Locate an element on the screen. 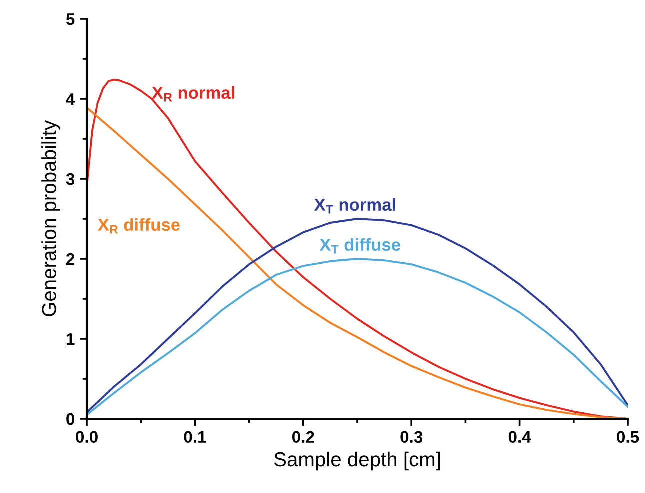 The width and height of the screenshot is (645, 493). x-tick-label: 0.2 is located at coordinates (303, 437).